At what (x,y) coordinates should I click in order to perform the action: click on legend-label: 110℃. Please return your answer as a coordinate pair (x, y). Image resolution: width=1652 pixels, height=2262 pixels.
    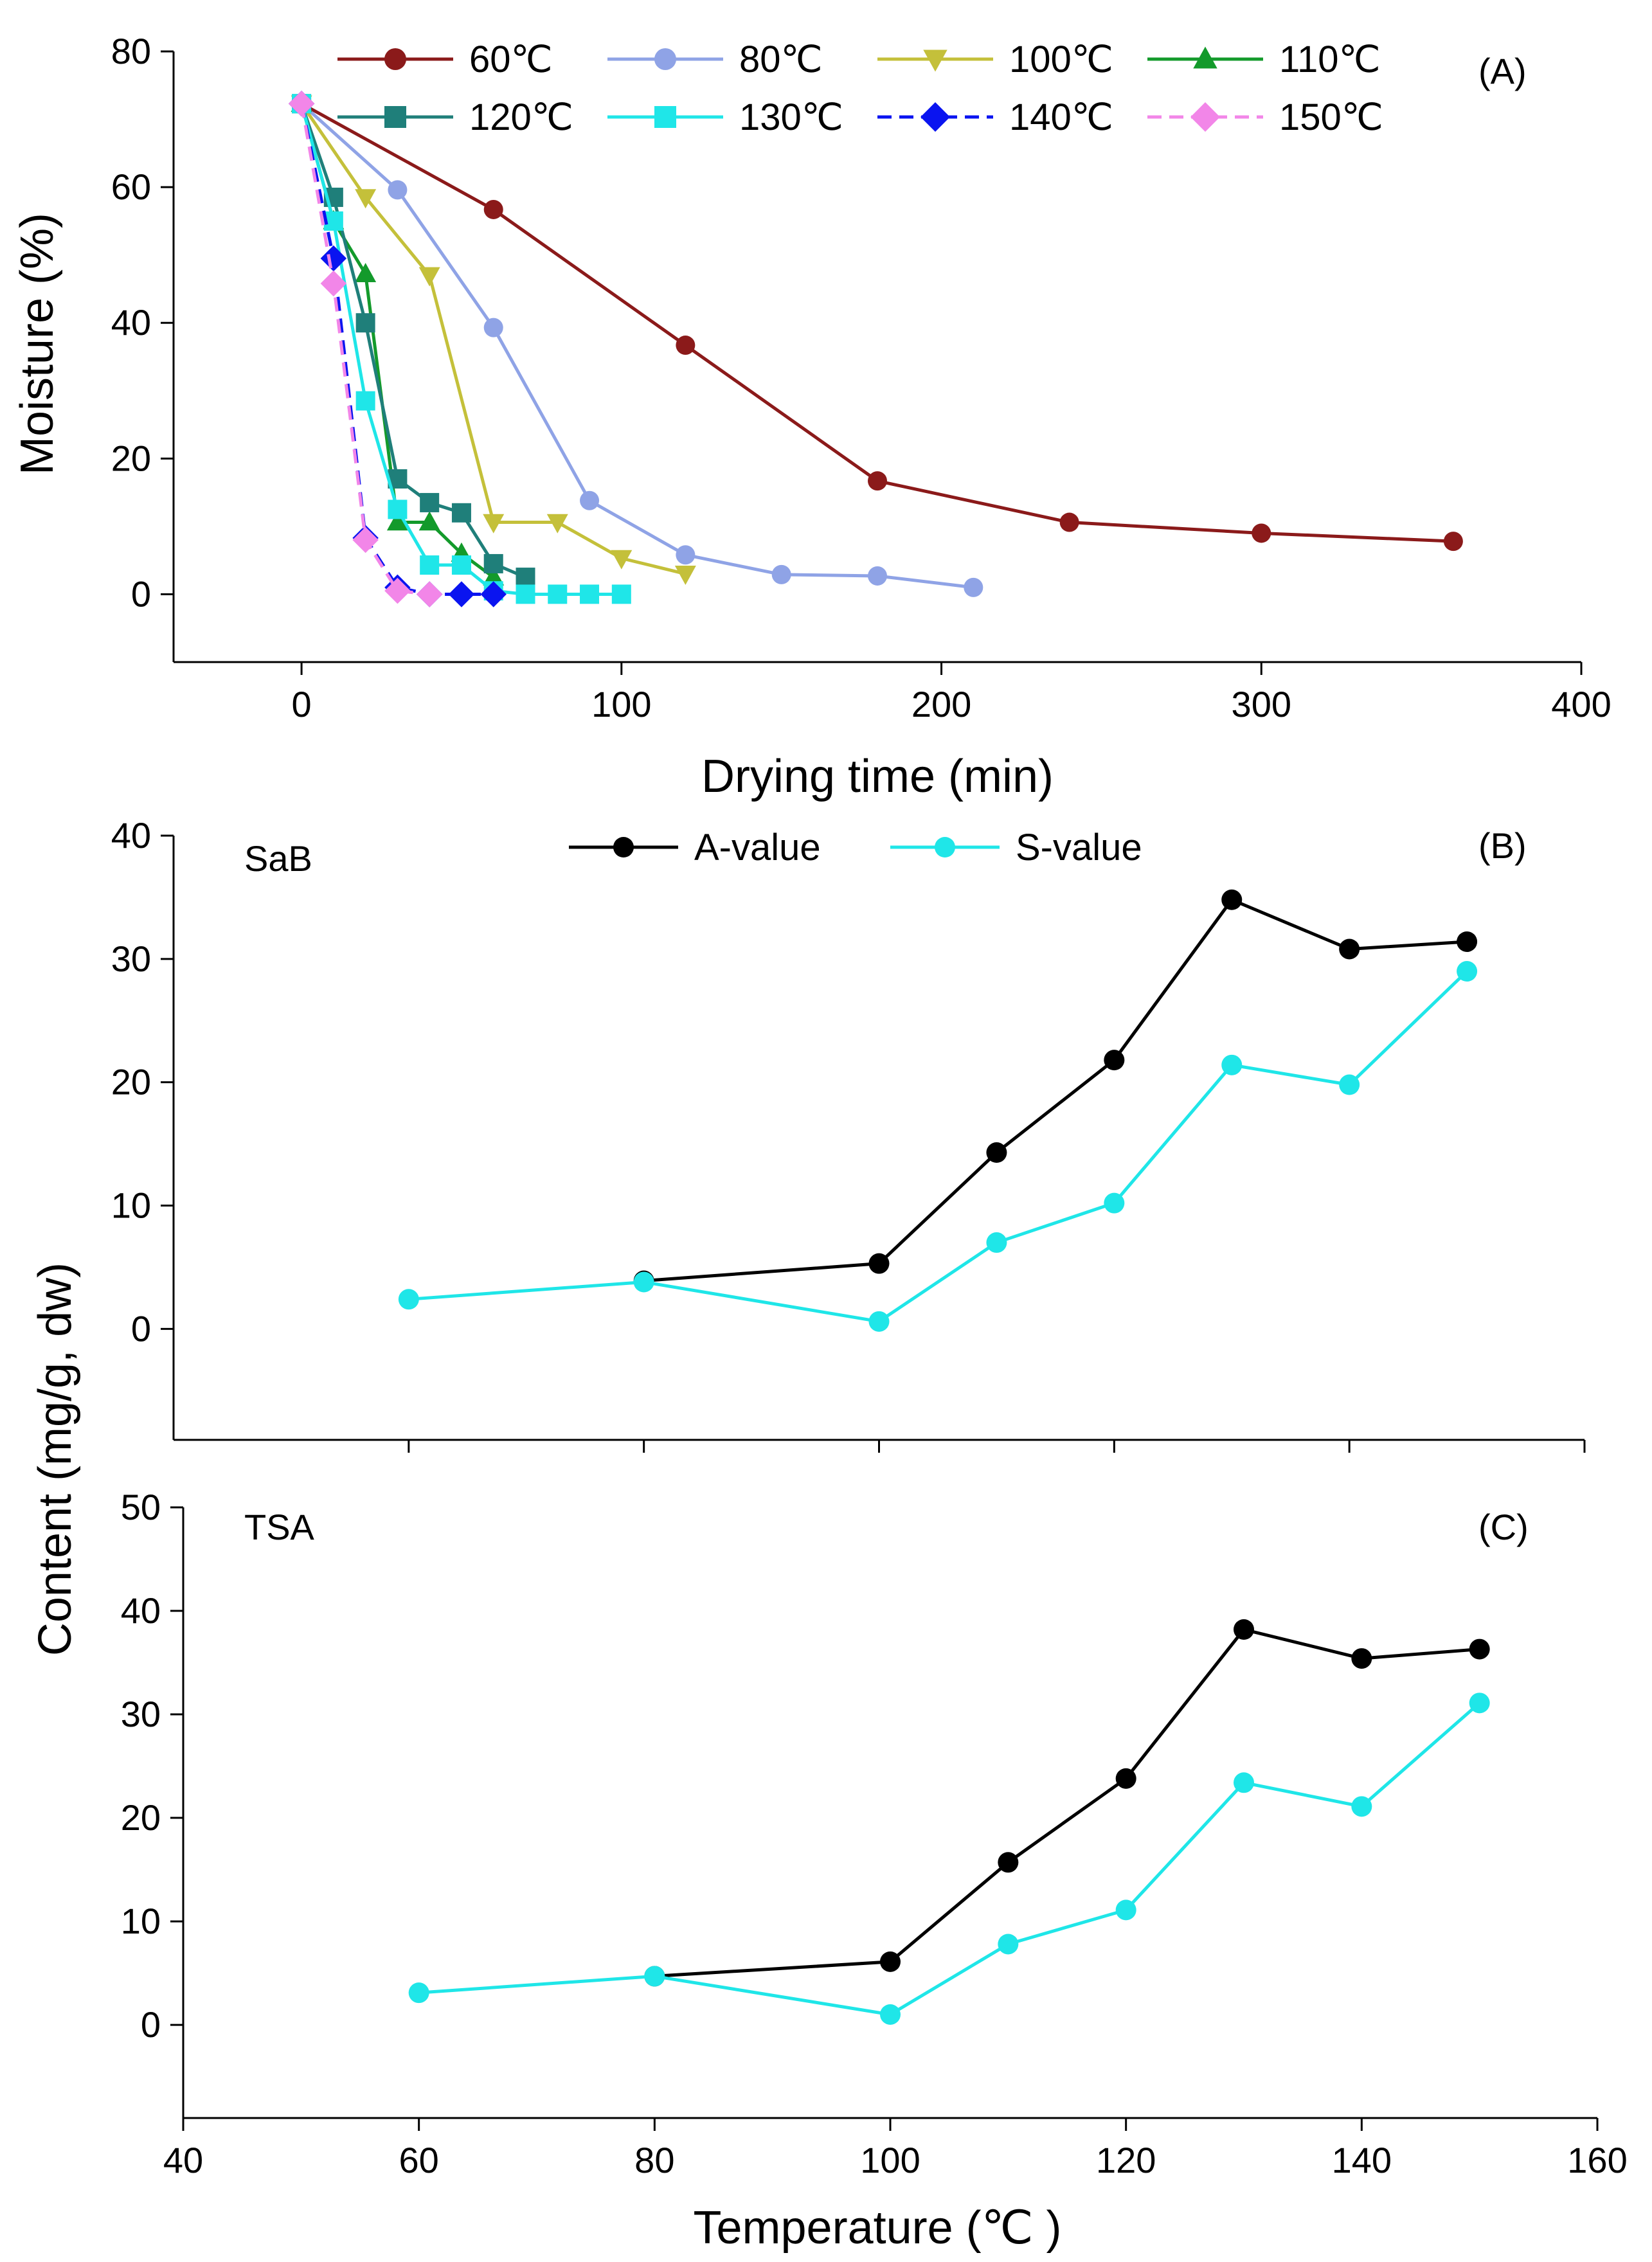
    Looking at the image, I should click on (1330, 59).